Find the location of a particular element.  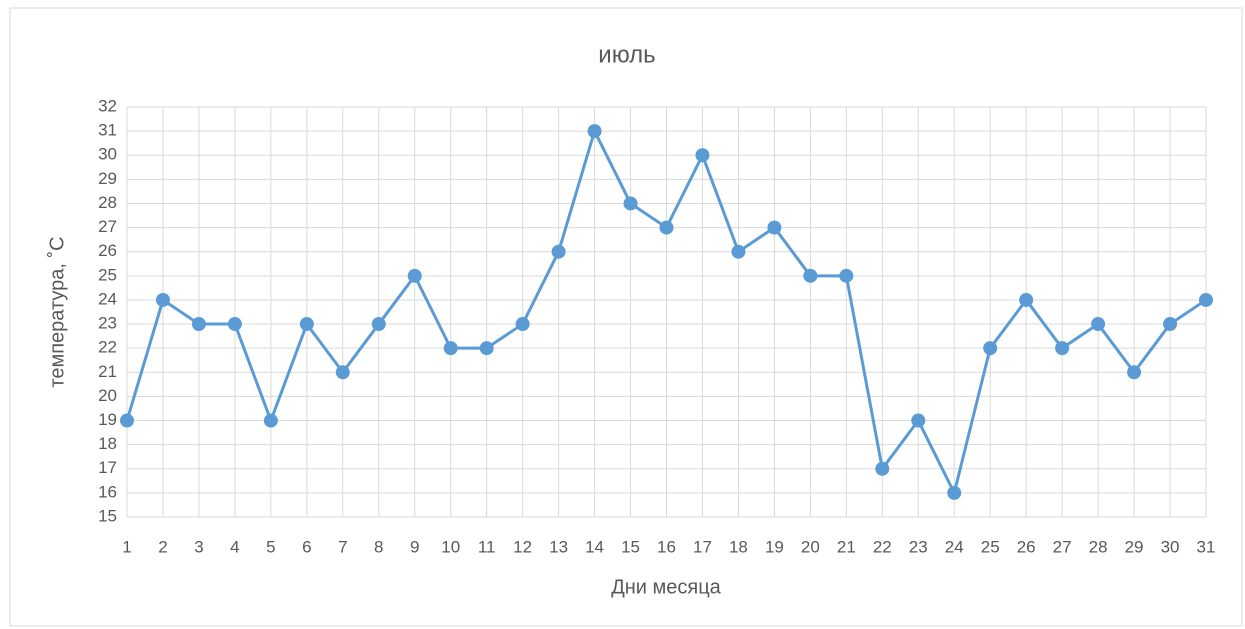

y-tick-label: 16 is located at coordinates (107, 491).